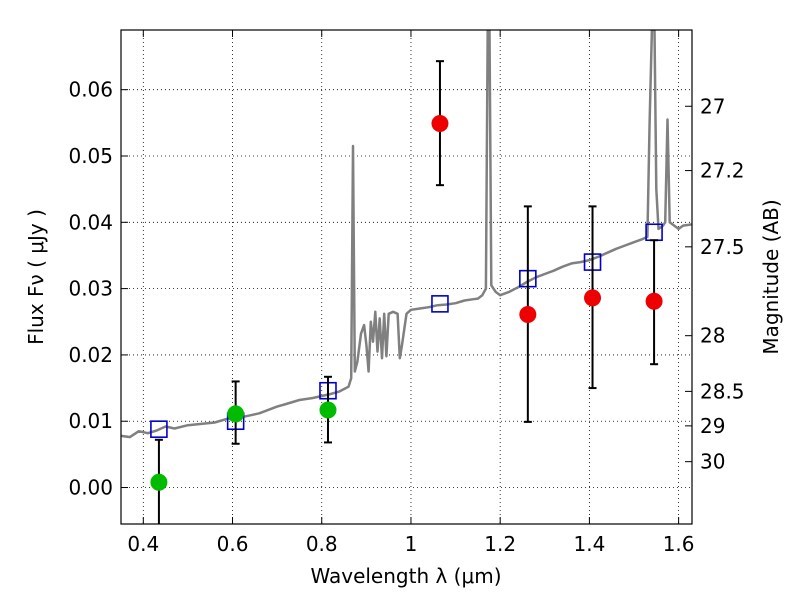  What do you see at coordinates (143, 544) in the screenshot?
I see `x-tick-label: 0.4` at bounding box center [143, 544].